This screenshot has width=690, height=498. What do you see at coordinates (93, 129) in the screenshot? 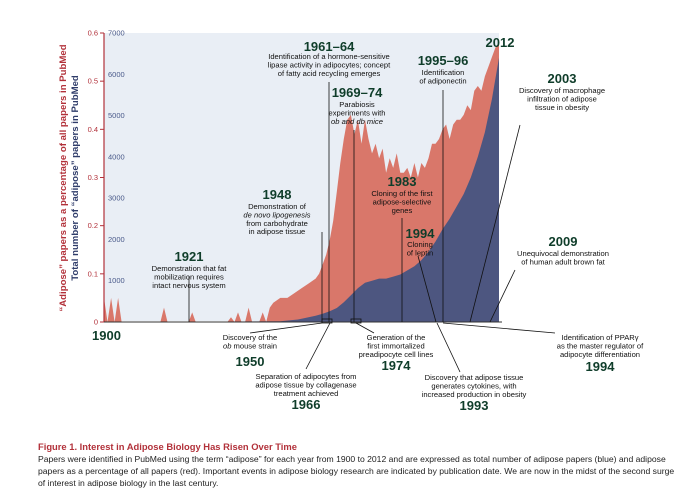
I see `left-tick-label: 0.4` at bounding box center [93, 129].